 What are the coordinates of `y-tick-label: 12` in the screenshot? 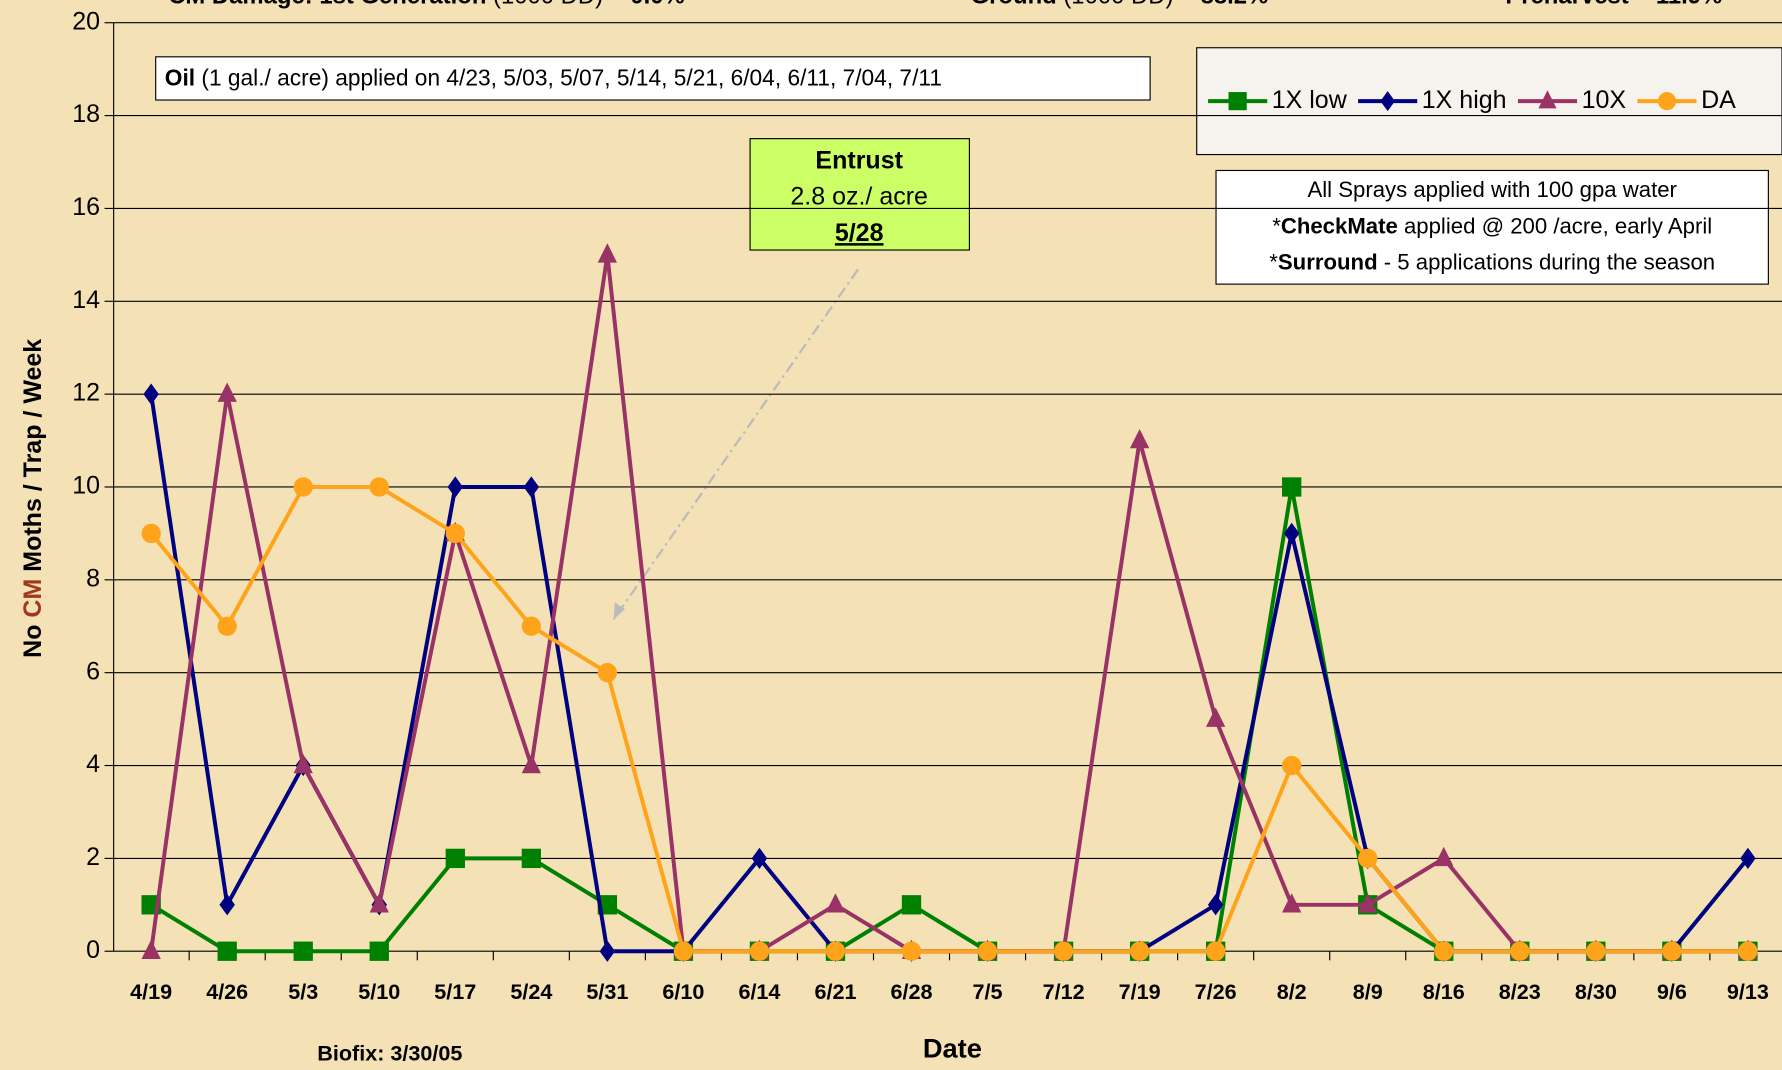 It's located at (86, 393).